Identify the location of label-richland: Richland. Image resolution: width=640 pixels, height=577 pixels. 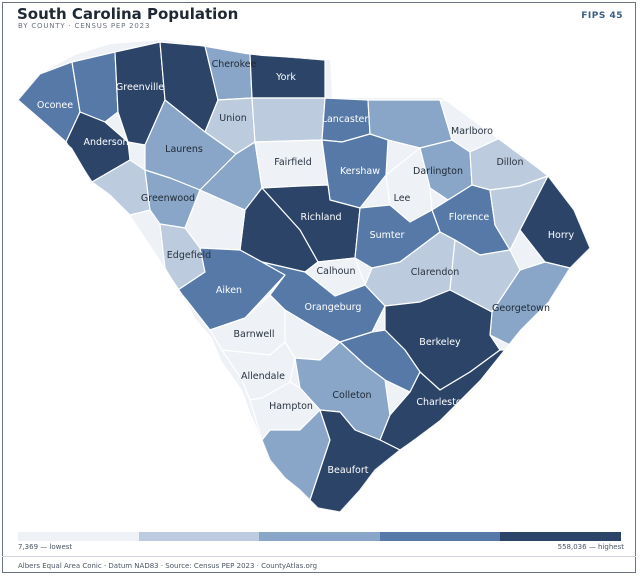
(321, 217).